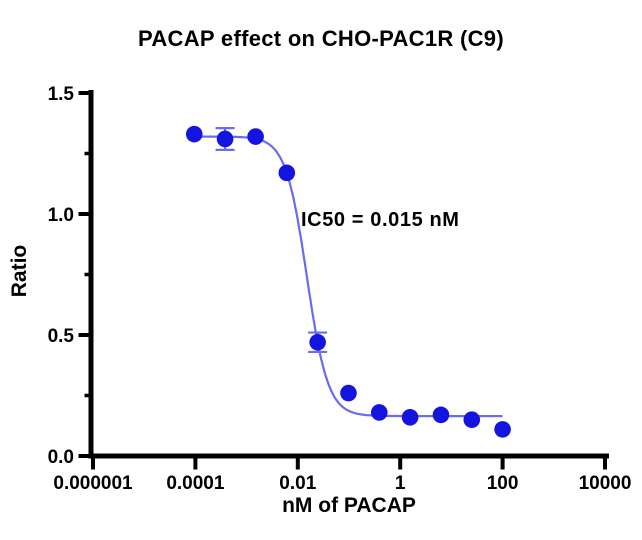 This screenshot has height=540, width=642. What do you see at coordinates (61, 94) in the screenshot?
I see `y-tick-label: 1.5` at bounding box center [61, 94].